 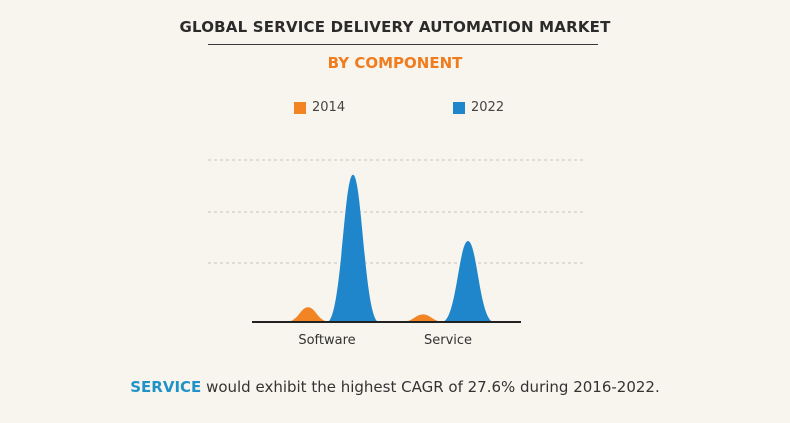 What do you see at coordinates (300, 108) in the screenshot?
I see `legend-swatch-2014` at bounding box center [300, 108].